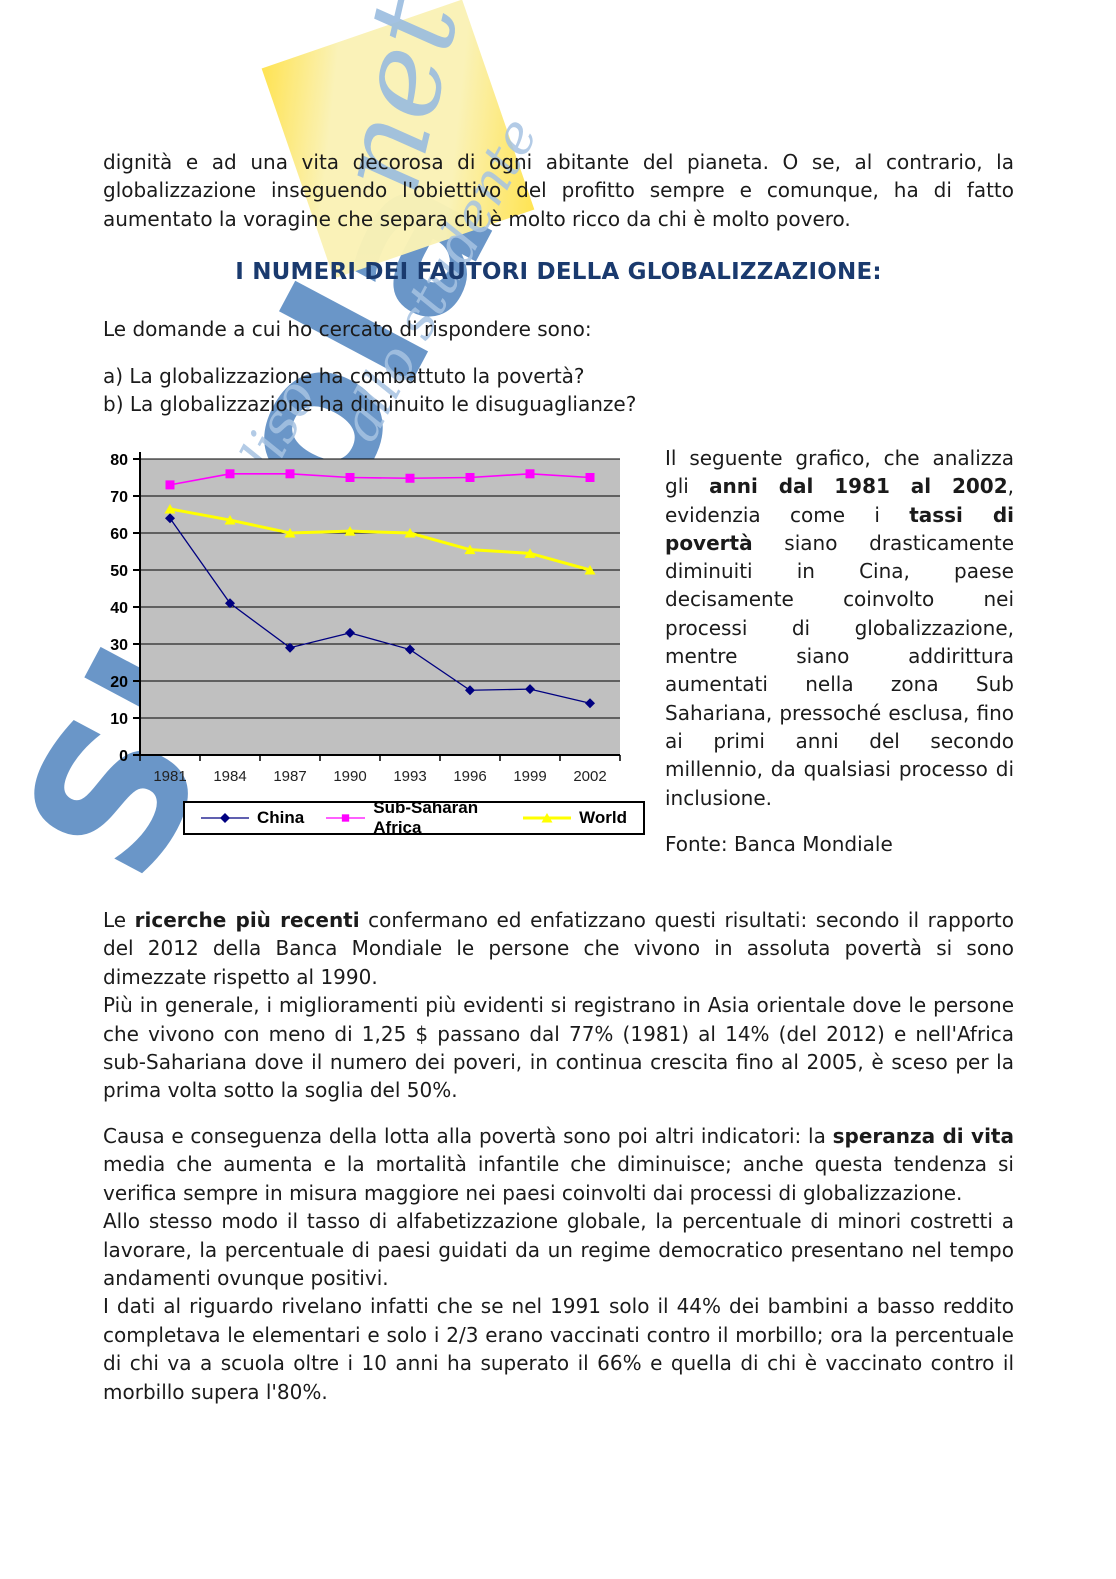  What do you see at coordinates (252, 818) in the screenshot?
I see `legend-item: China` at bounding box center [252, 818].